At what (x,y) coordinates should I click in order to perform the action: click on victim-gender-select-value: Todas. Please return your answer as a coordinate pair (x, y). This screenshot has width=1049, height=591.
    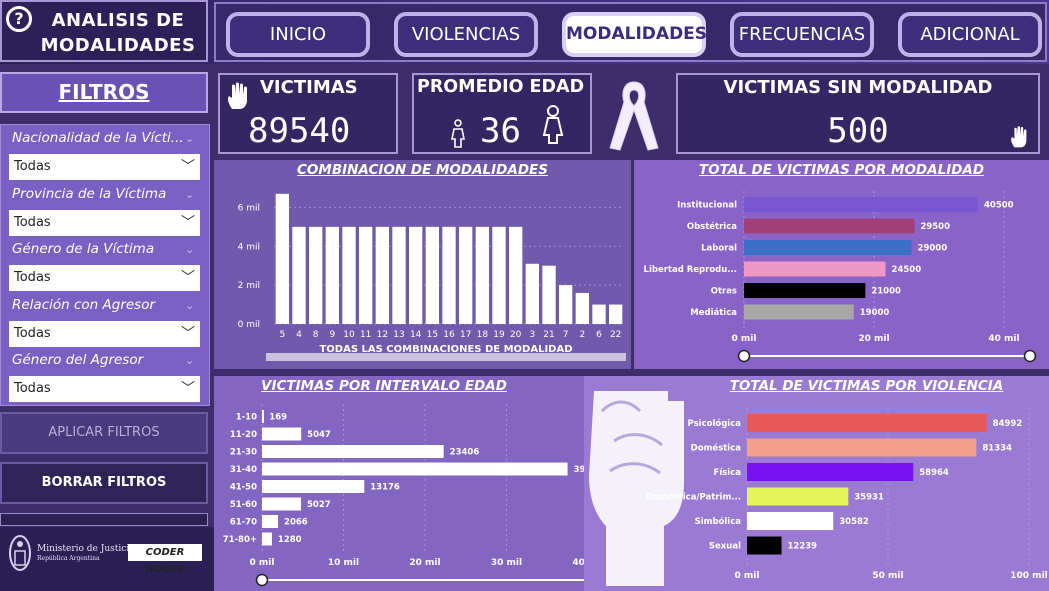
    Looking at the image, I should click on (32, 277).